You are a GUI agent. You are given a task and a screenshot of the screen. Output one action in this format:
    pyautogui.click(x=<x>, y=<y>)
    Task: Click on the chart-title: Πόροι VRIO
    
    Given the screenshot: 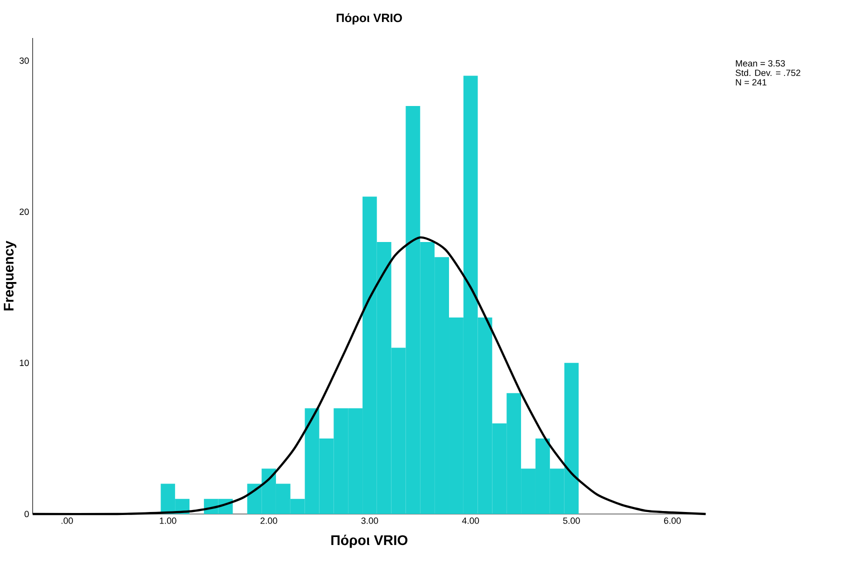 What is the action you would take?
    pyautogui.click(x=369, y=18)
    